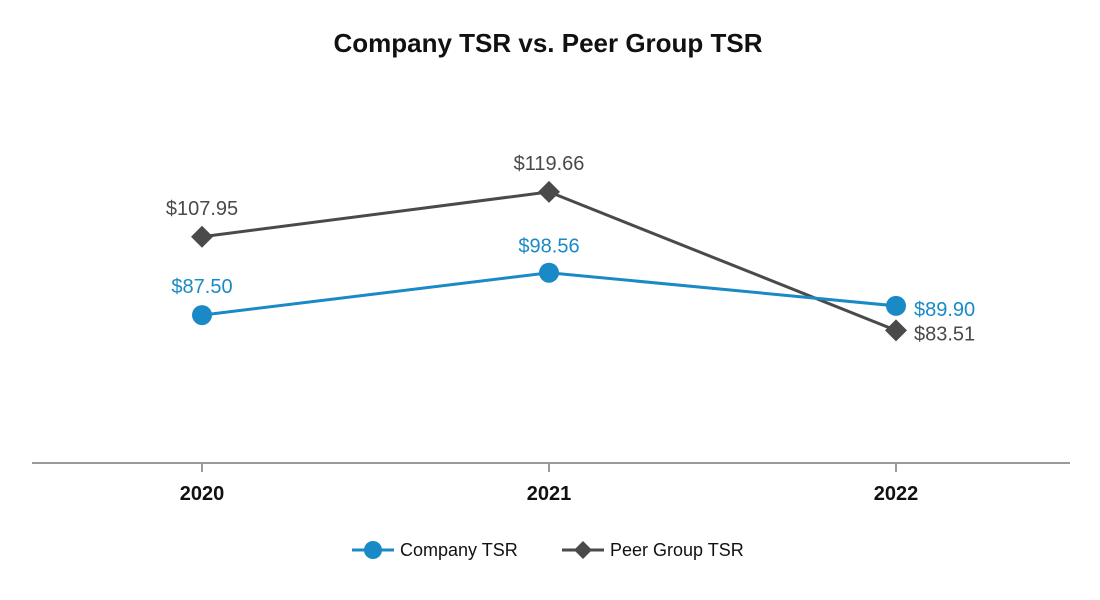 The height and width of the screenshot is (600, 1100). I want to click on x-axis-ticks: 2020 2021 2022, so click(549, 484).